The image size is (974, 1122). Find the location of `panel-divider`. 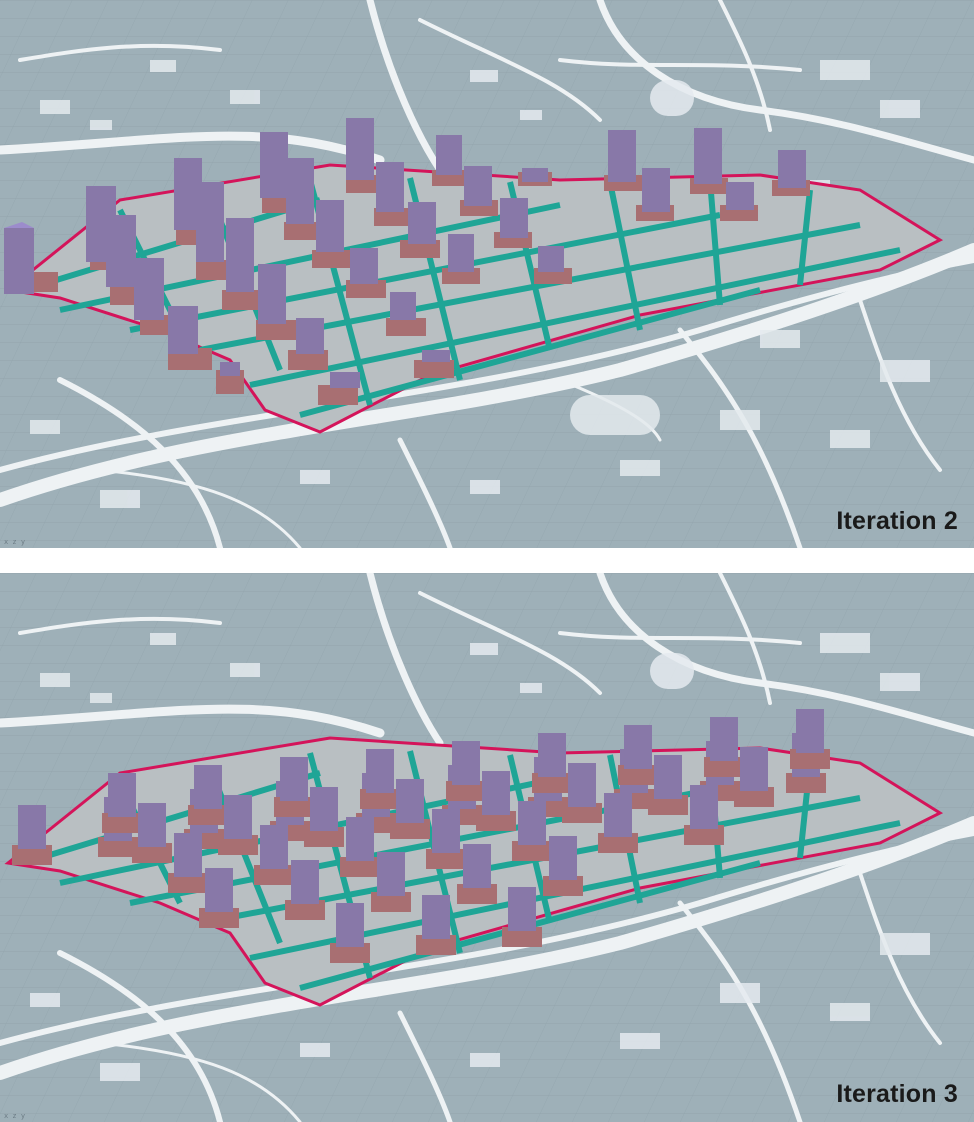

panel-divider is located at coordinates (487, 560).